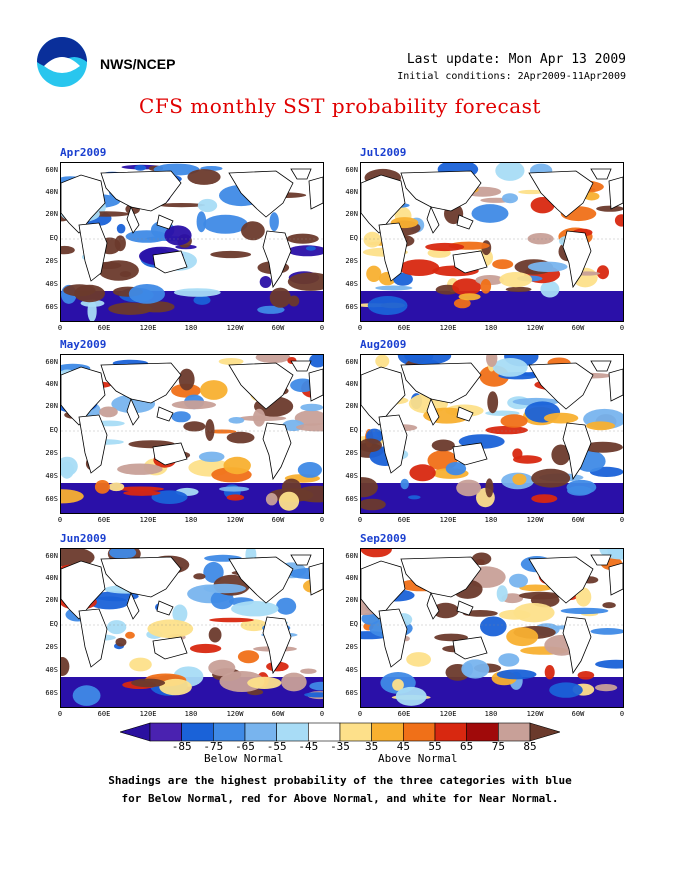 Image resolution: width=680 pixels, height=880 pixels. I want to click on panel-month-title: Jul2009, so click(383, 152).